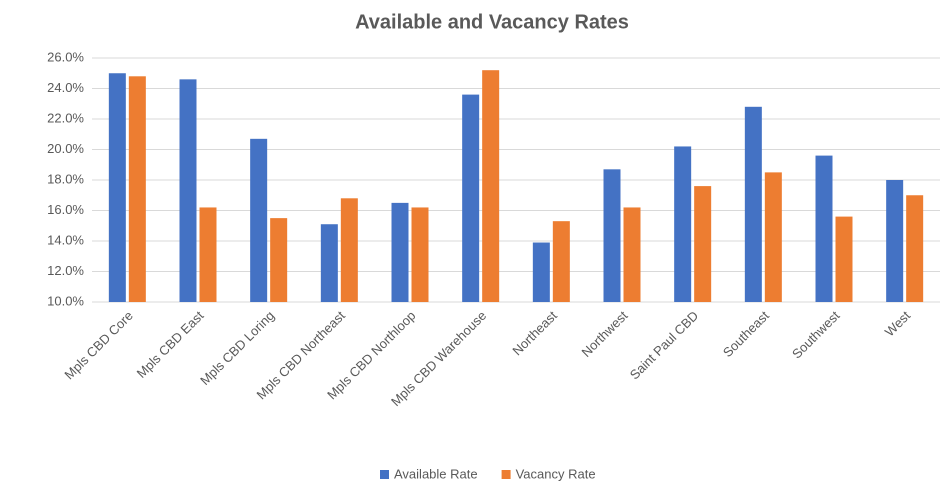 Image resolution: width=944 pixels, height=485 pixels. What do you see at coordinates (237, 348) in the screenshot?
I see `x-tick-label: Mpls CBD Loring` at bounding box center [237, 348].